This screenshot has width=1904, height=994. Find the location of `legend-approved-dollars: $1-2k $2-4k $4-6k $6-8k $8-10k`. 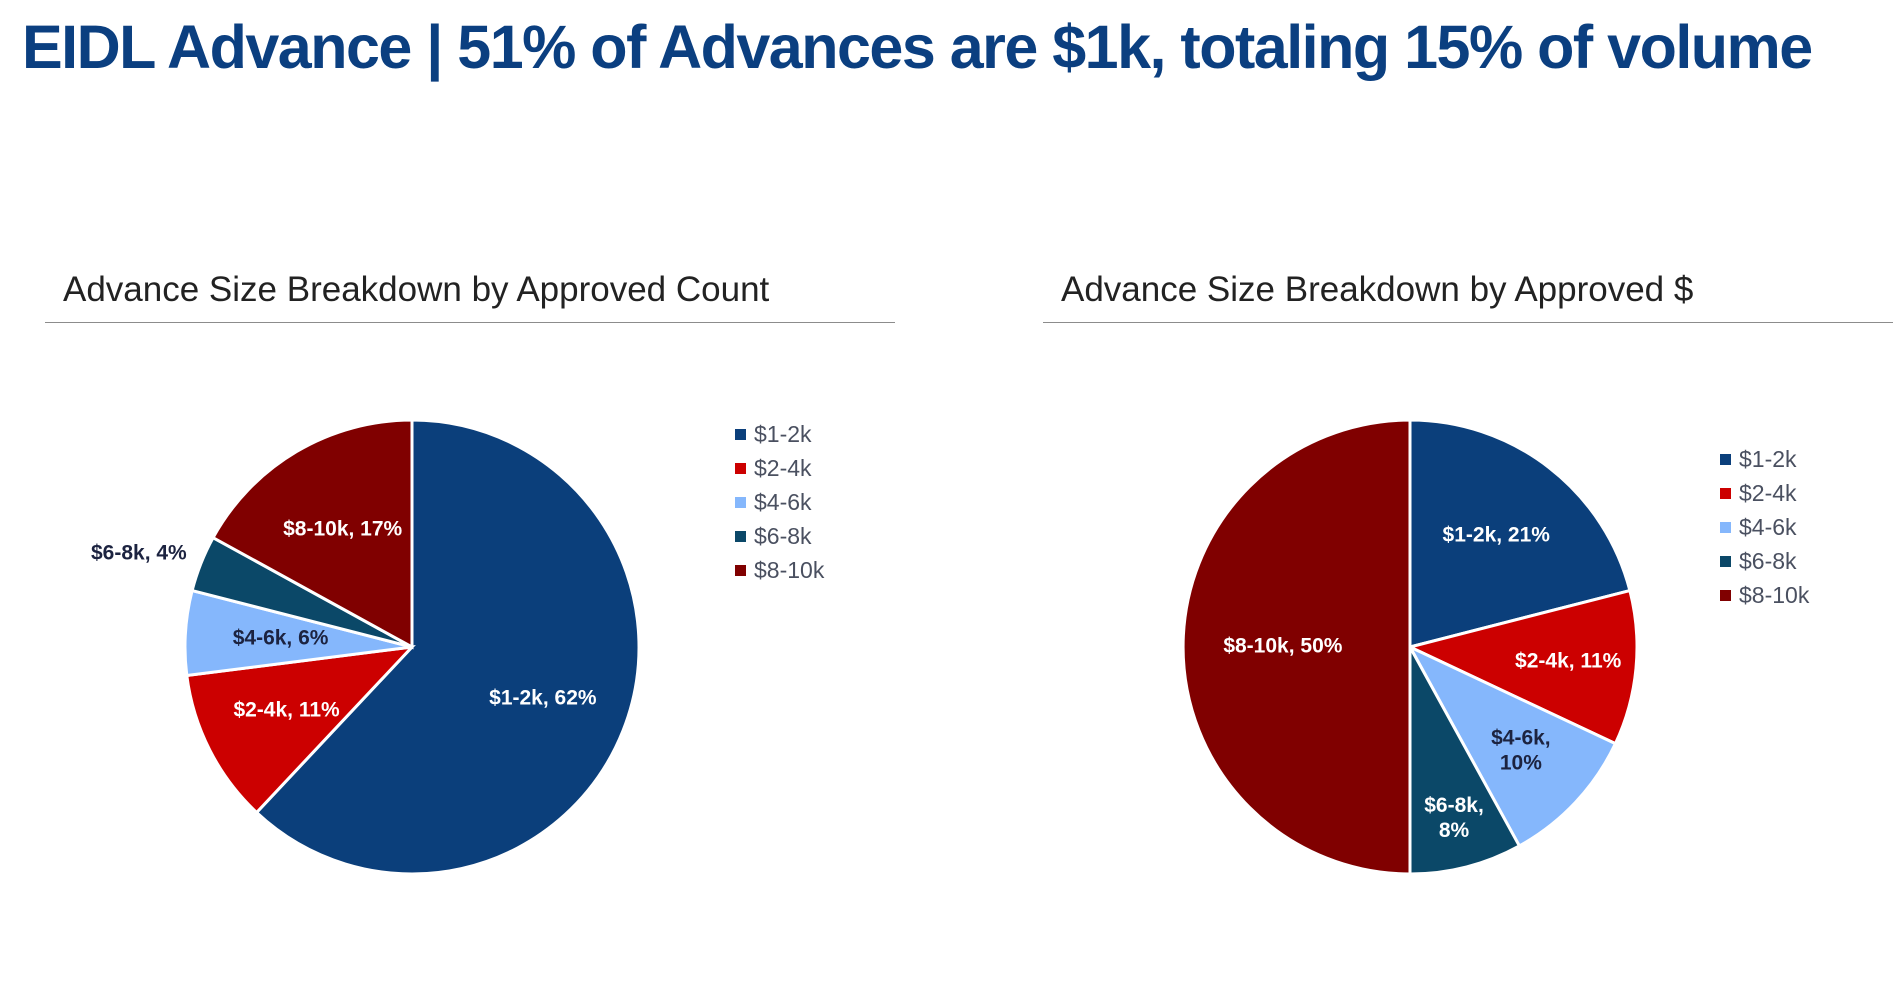

legend-approved-dollars: $1-2k $2-4k $4-6k $6-8k $8-10k is located at coordinates (1764, 527).